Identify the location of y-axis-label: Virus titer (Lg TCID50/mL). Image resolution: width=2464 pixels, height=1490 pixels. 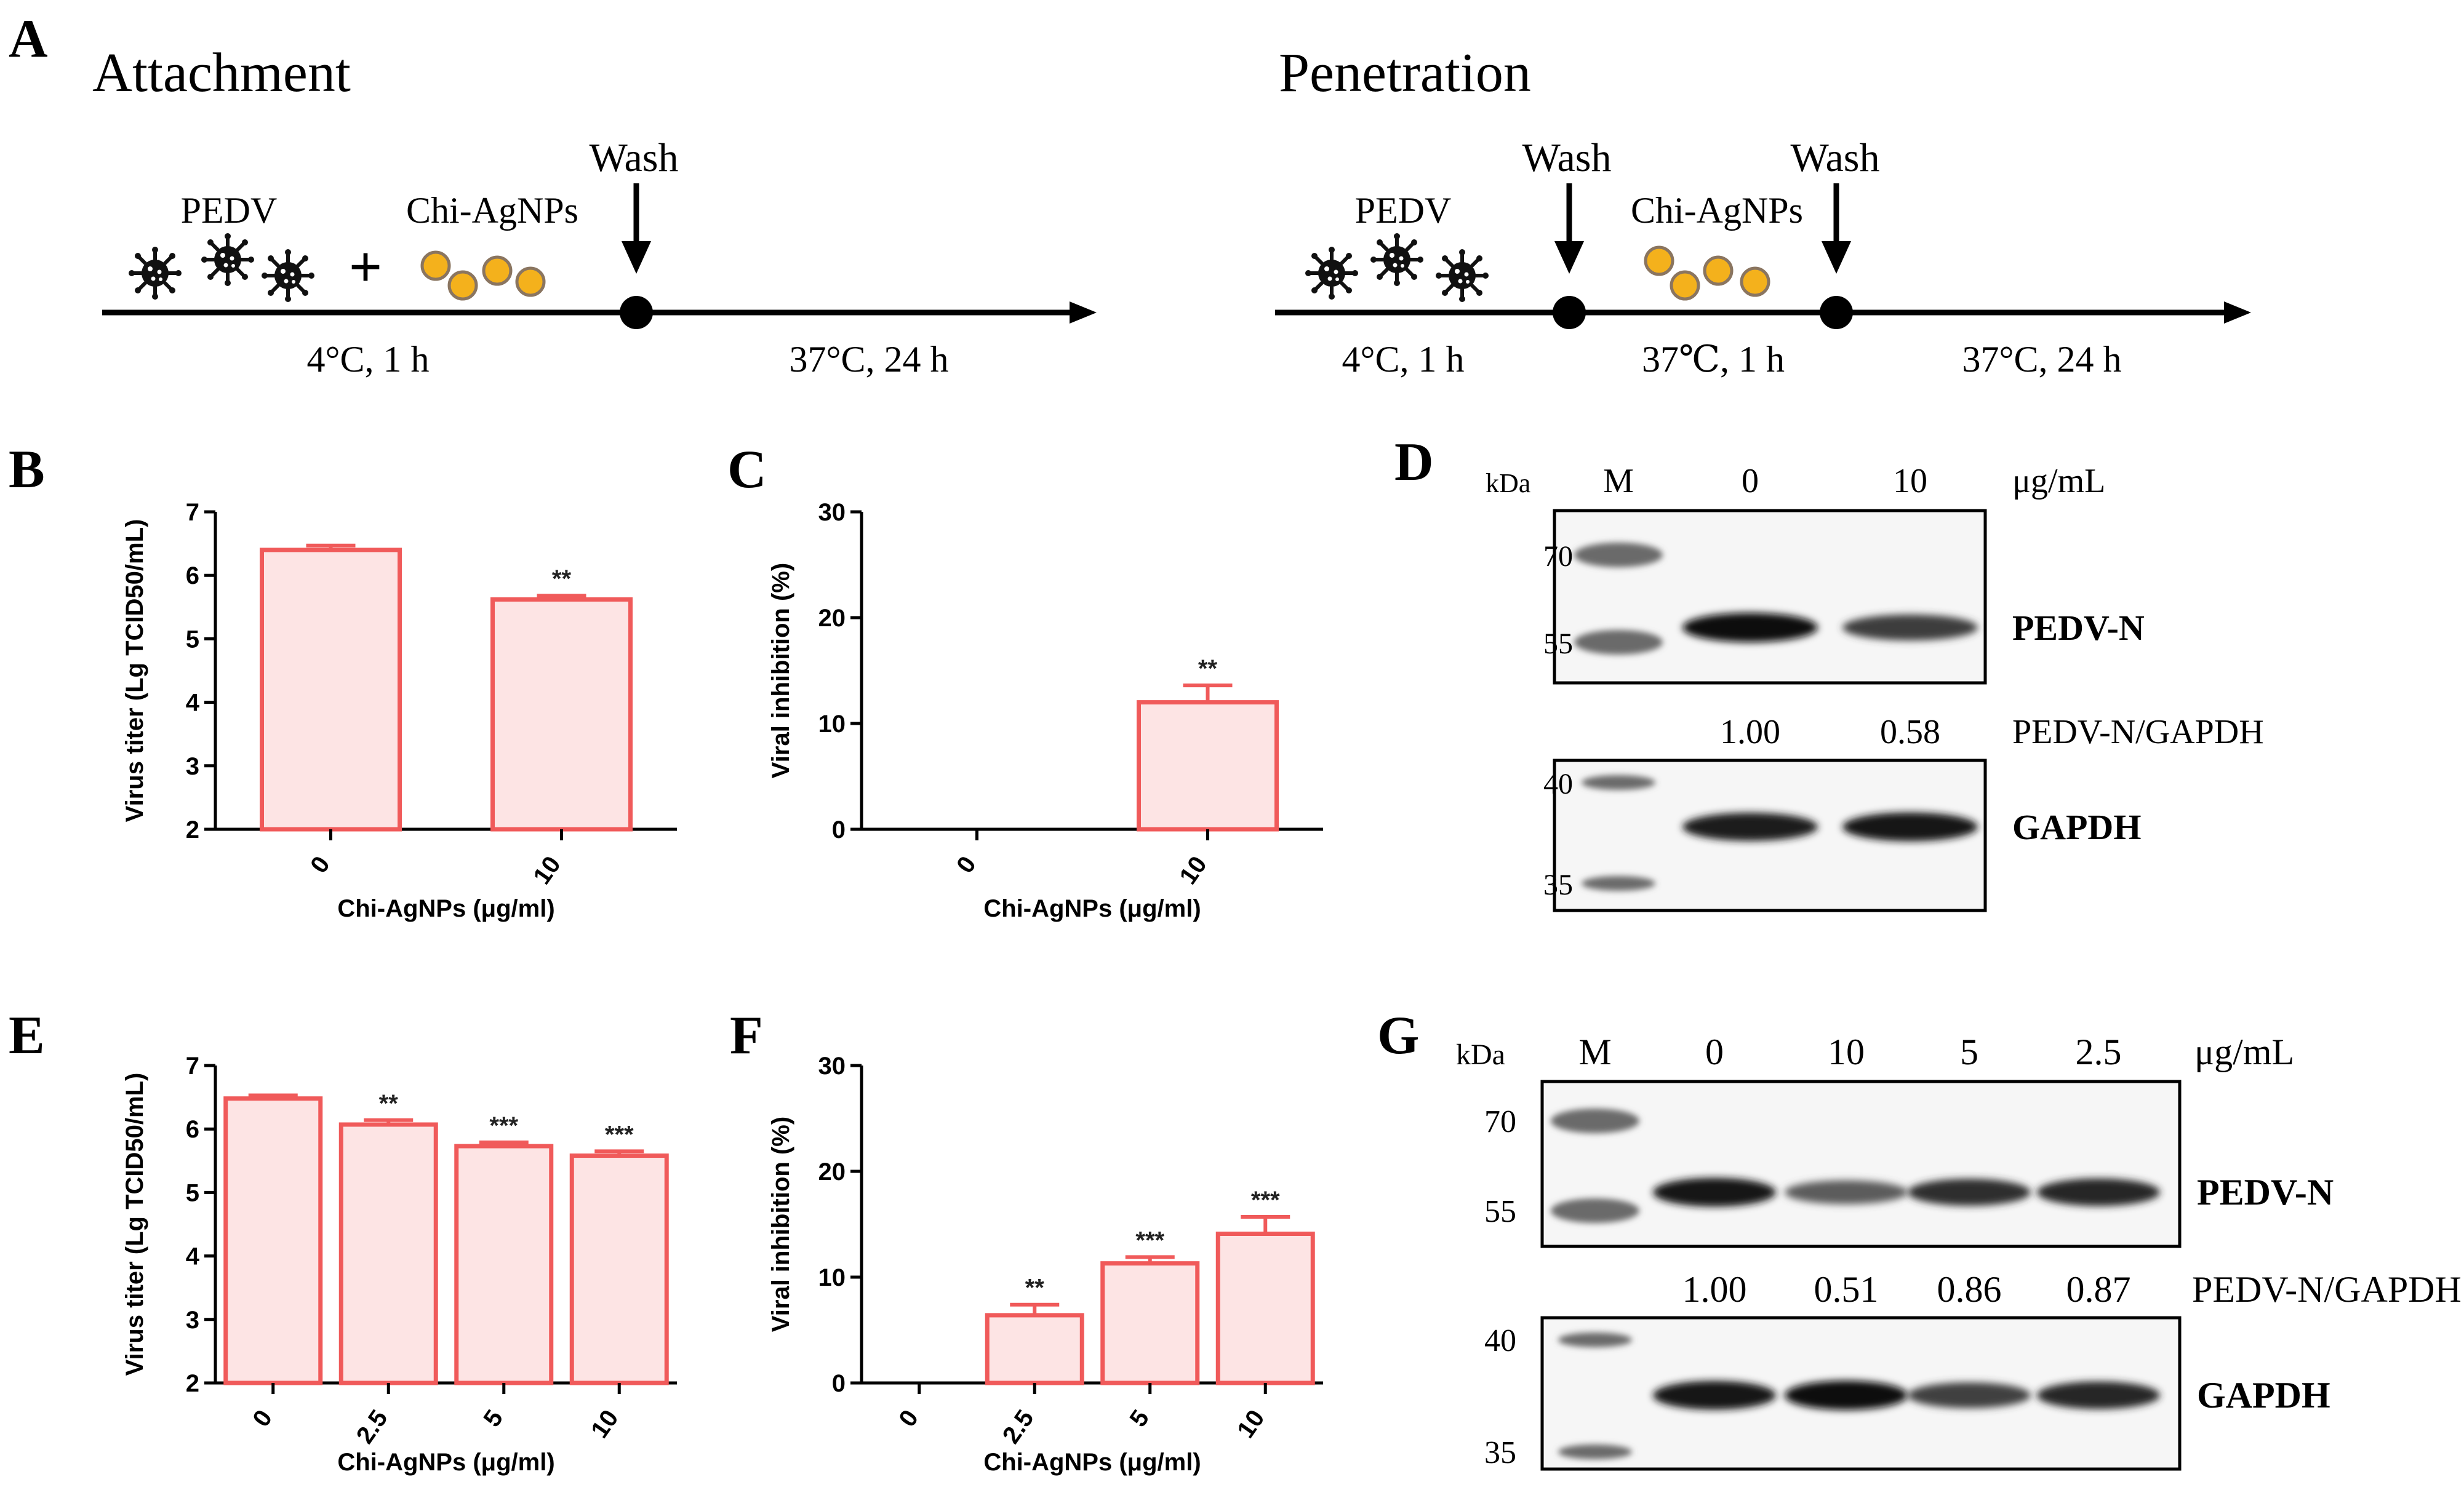
(134, 671).